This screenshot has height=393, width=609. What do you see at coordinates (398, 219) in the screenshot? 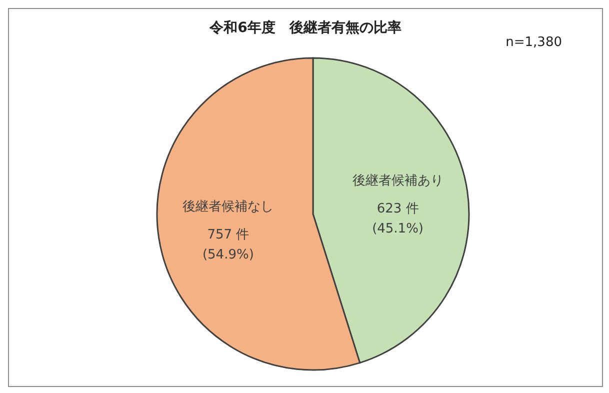
I see `data-label: 623 件 (45.1%)` at bounding box center [398, 219].